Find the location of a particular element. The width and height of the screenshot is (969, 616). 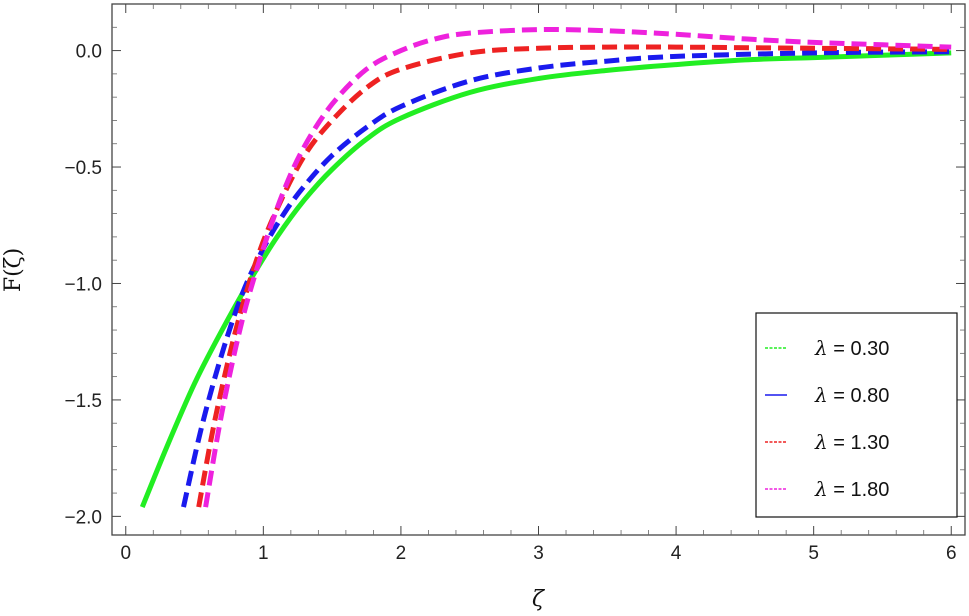

legend-value: = 1.80 is located at coordinates (859, 490).